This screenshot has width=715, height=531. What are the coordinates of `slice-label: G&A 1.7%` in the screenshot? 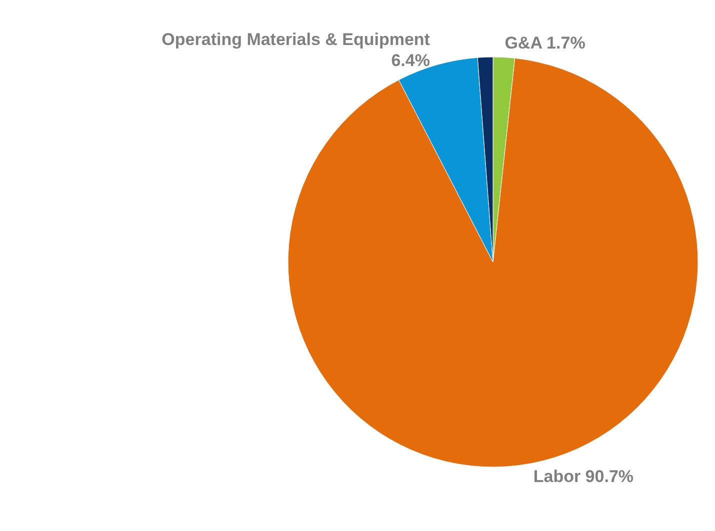 It's located at (545, 42).